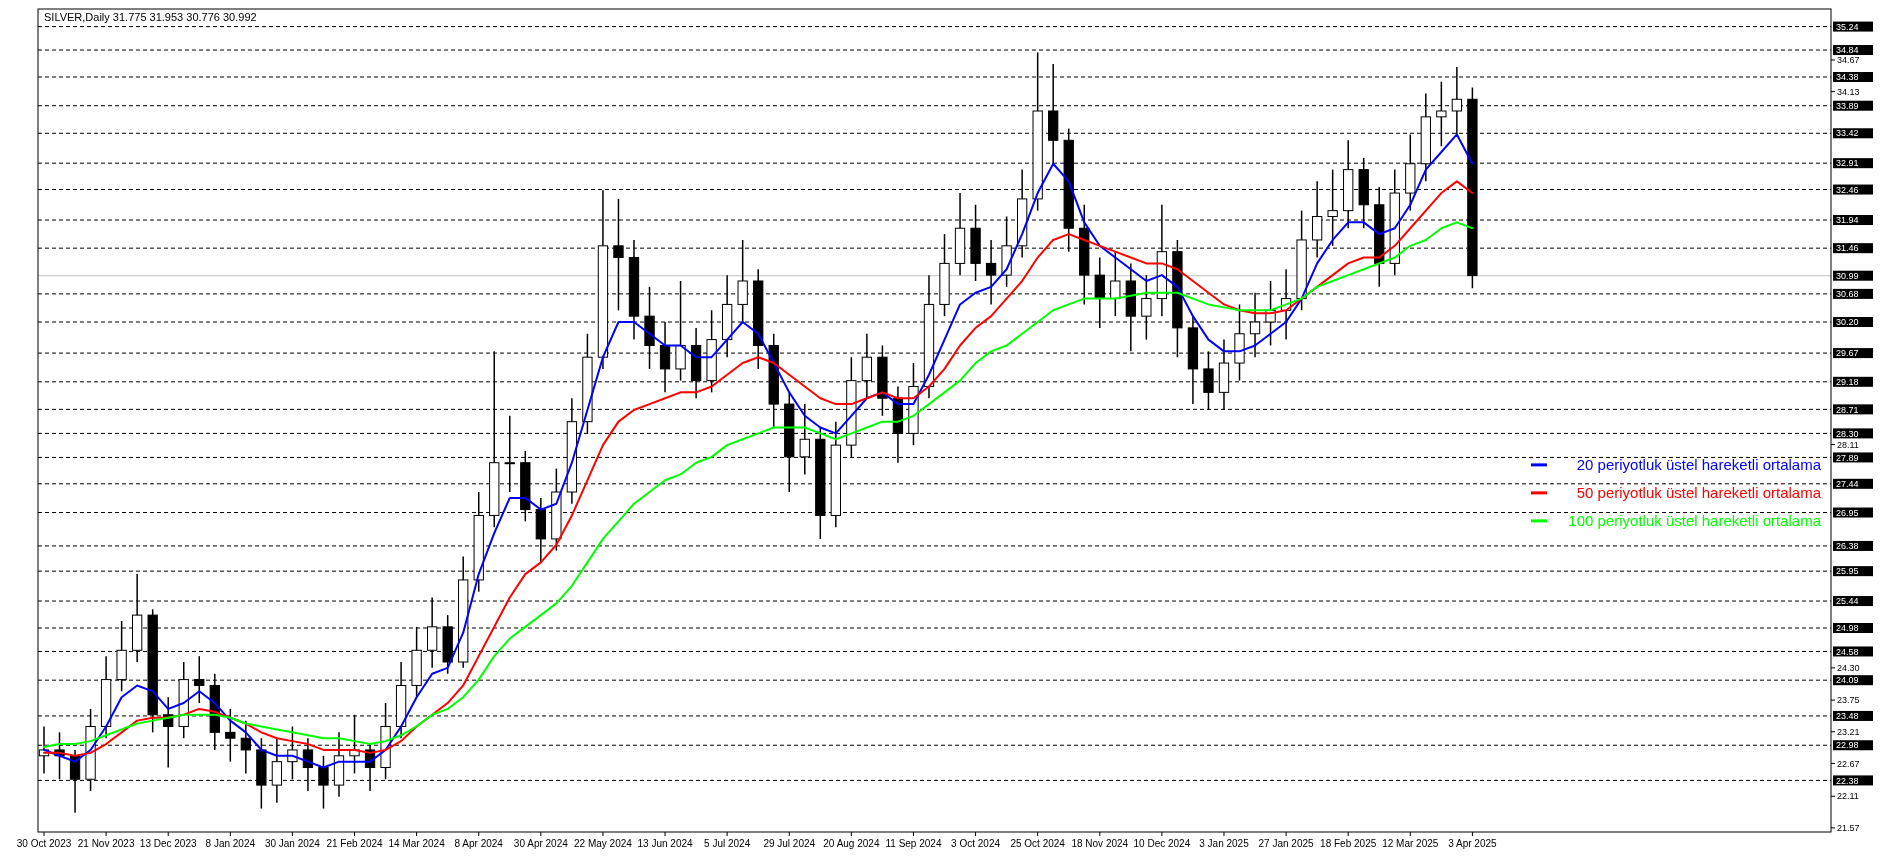 The image size is (1883, 864). I want to click on ref-line-label: 27.89, so click(1847, 457).